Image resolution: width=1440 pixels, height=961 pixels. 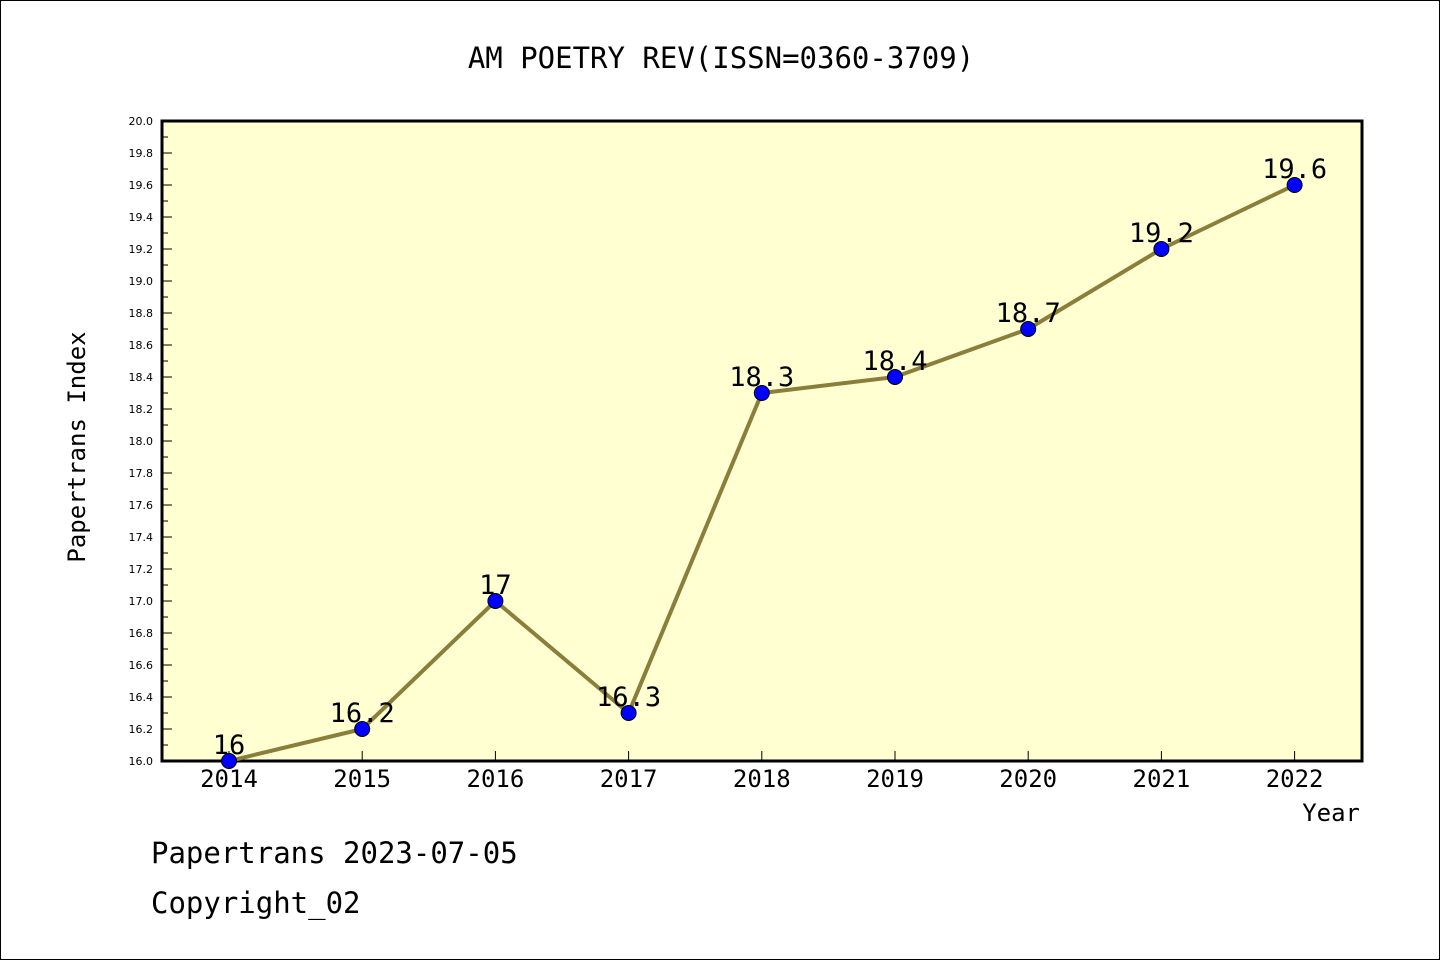 I want to click on y-tick-label: 16.8, so click(x=141, y=633).